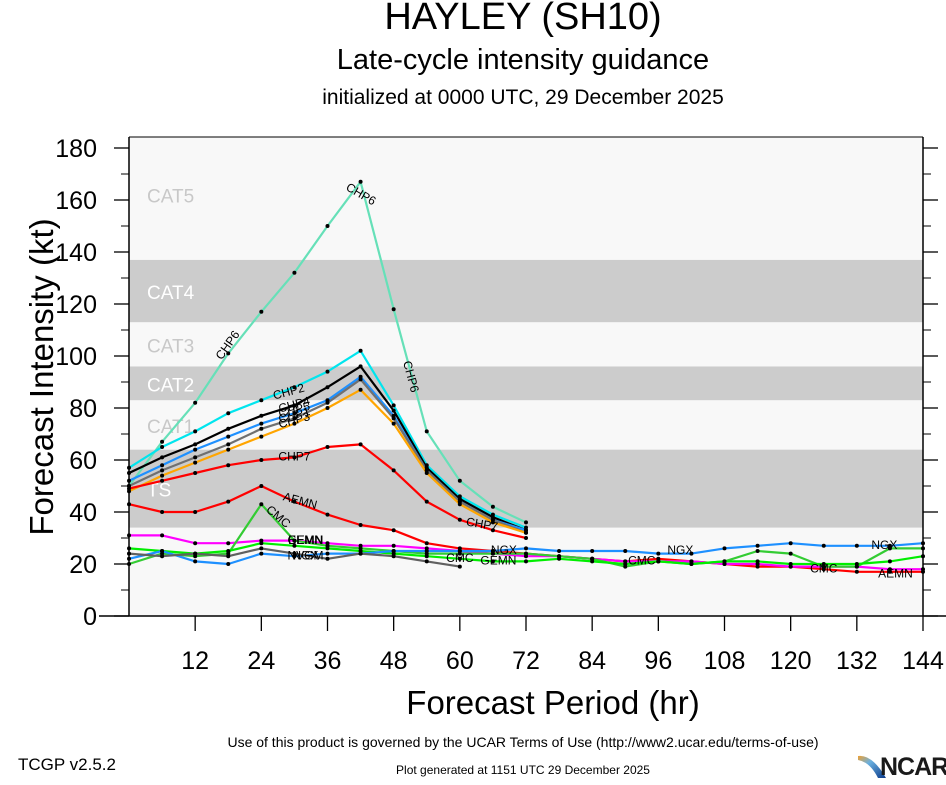 The image size is (946, 785). Describe the element at coordinates (526, 488) in the screenshot. I see `band-ts` at that location.